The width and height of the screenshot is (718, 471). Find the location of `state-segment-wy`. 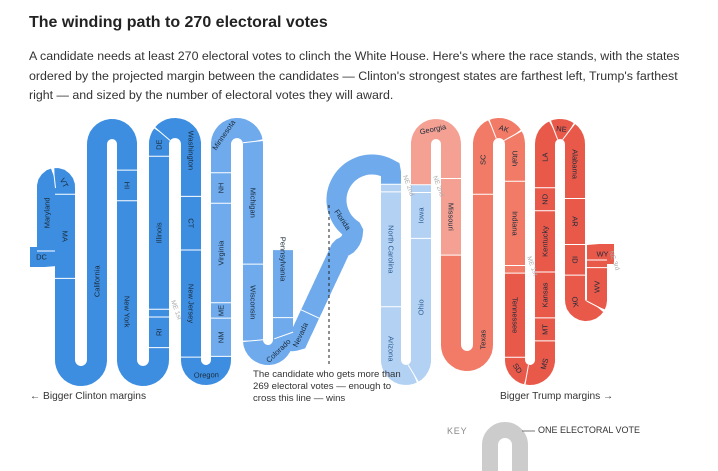

state-segment-wy is located at coordinates (600, 254).